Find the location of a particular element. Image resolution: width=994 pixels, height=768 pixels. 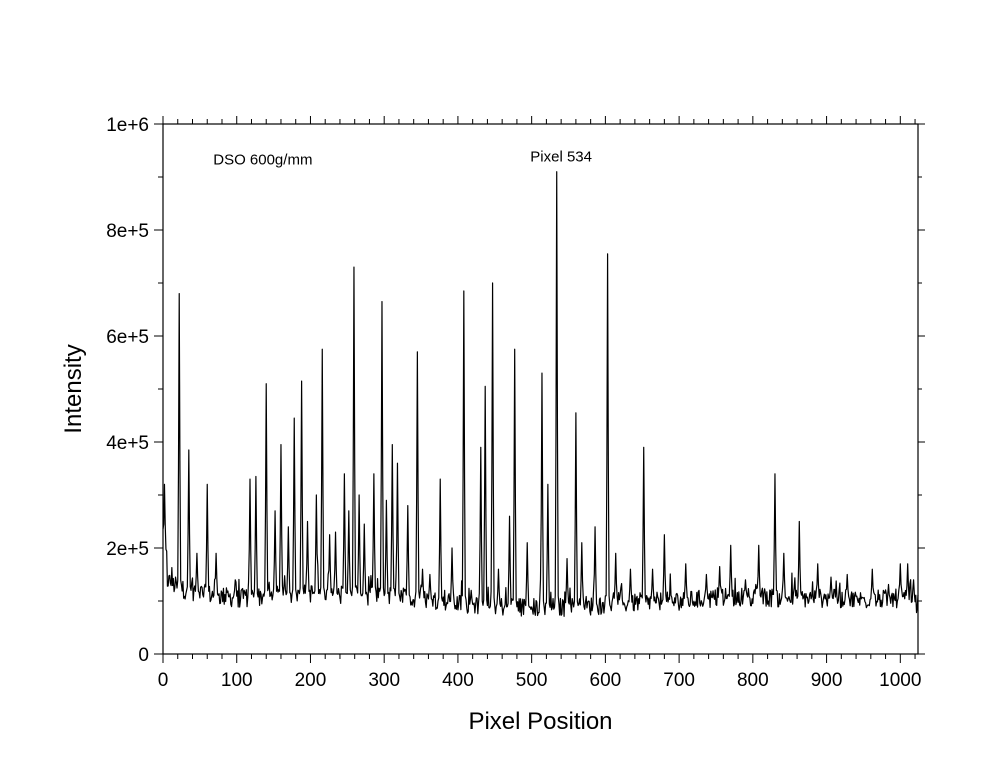

x-tick-label: 200 is located at coordinates (311, 680).